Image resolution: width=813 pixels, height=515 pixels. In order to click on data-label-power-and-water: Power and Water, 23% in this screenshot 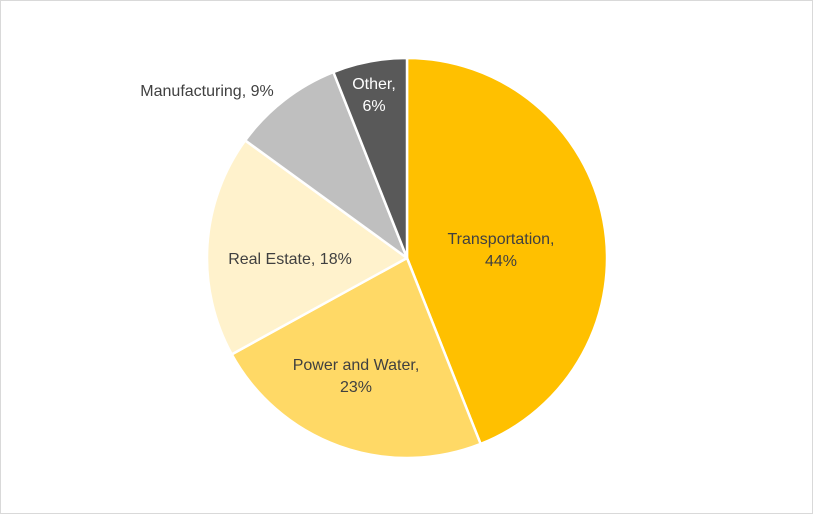, I will do `click(356, 376)`.